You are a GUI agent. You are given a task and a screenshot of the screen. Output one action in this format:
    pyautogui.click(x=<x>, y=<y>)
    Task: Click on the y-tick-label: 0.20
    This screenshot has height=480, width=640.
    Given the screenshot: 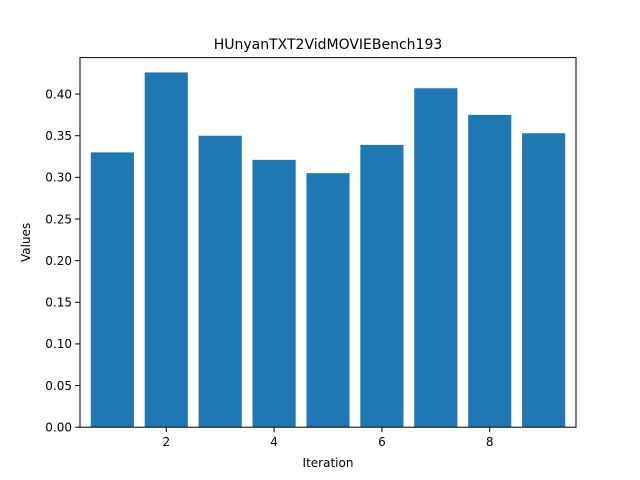 What is the action you would take?
    pyautogui.click(x=58, y=261)
    